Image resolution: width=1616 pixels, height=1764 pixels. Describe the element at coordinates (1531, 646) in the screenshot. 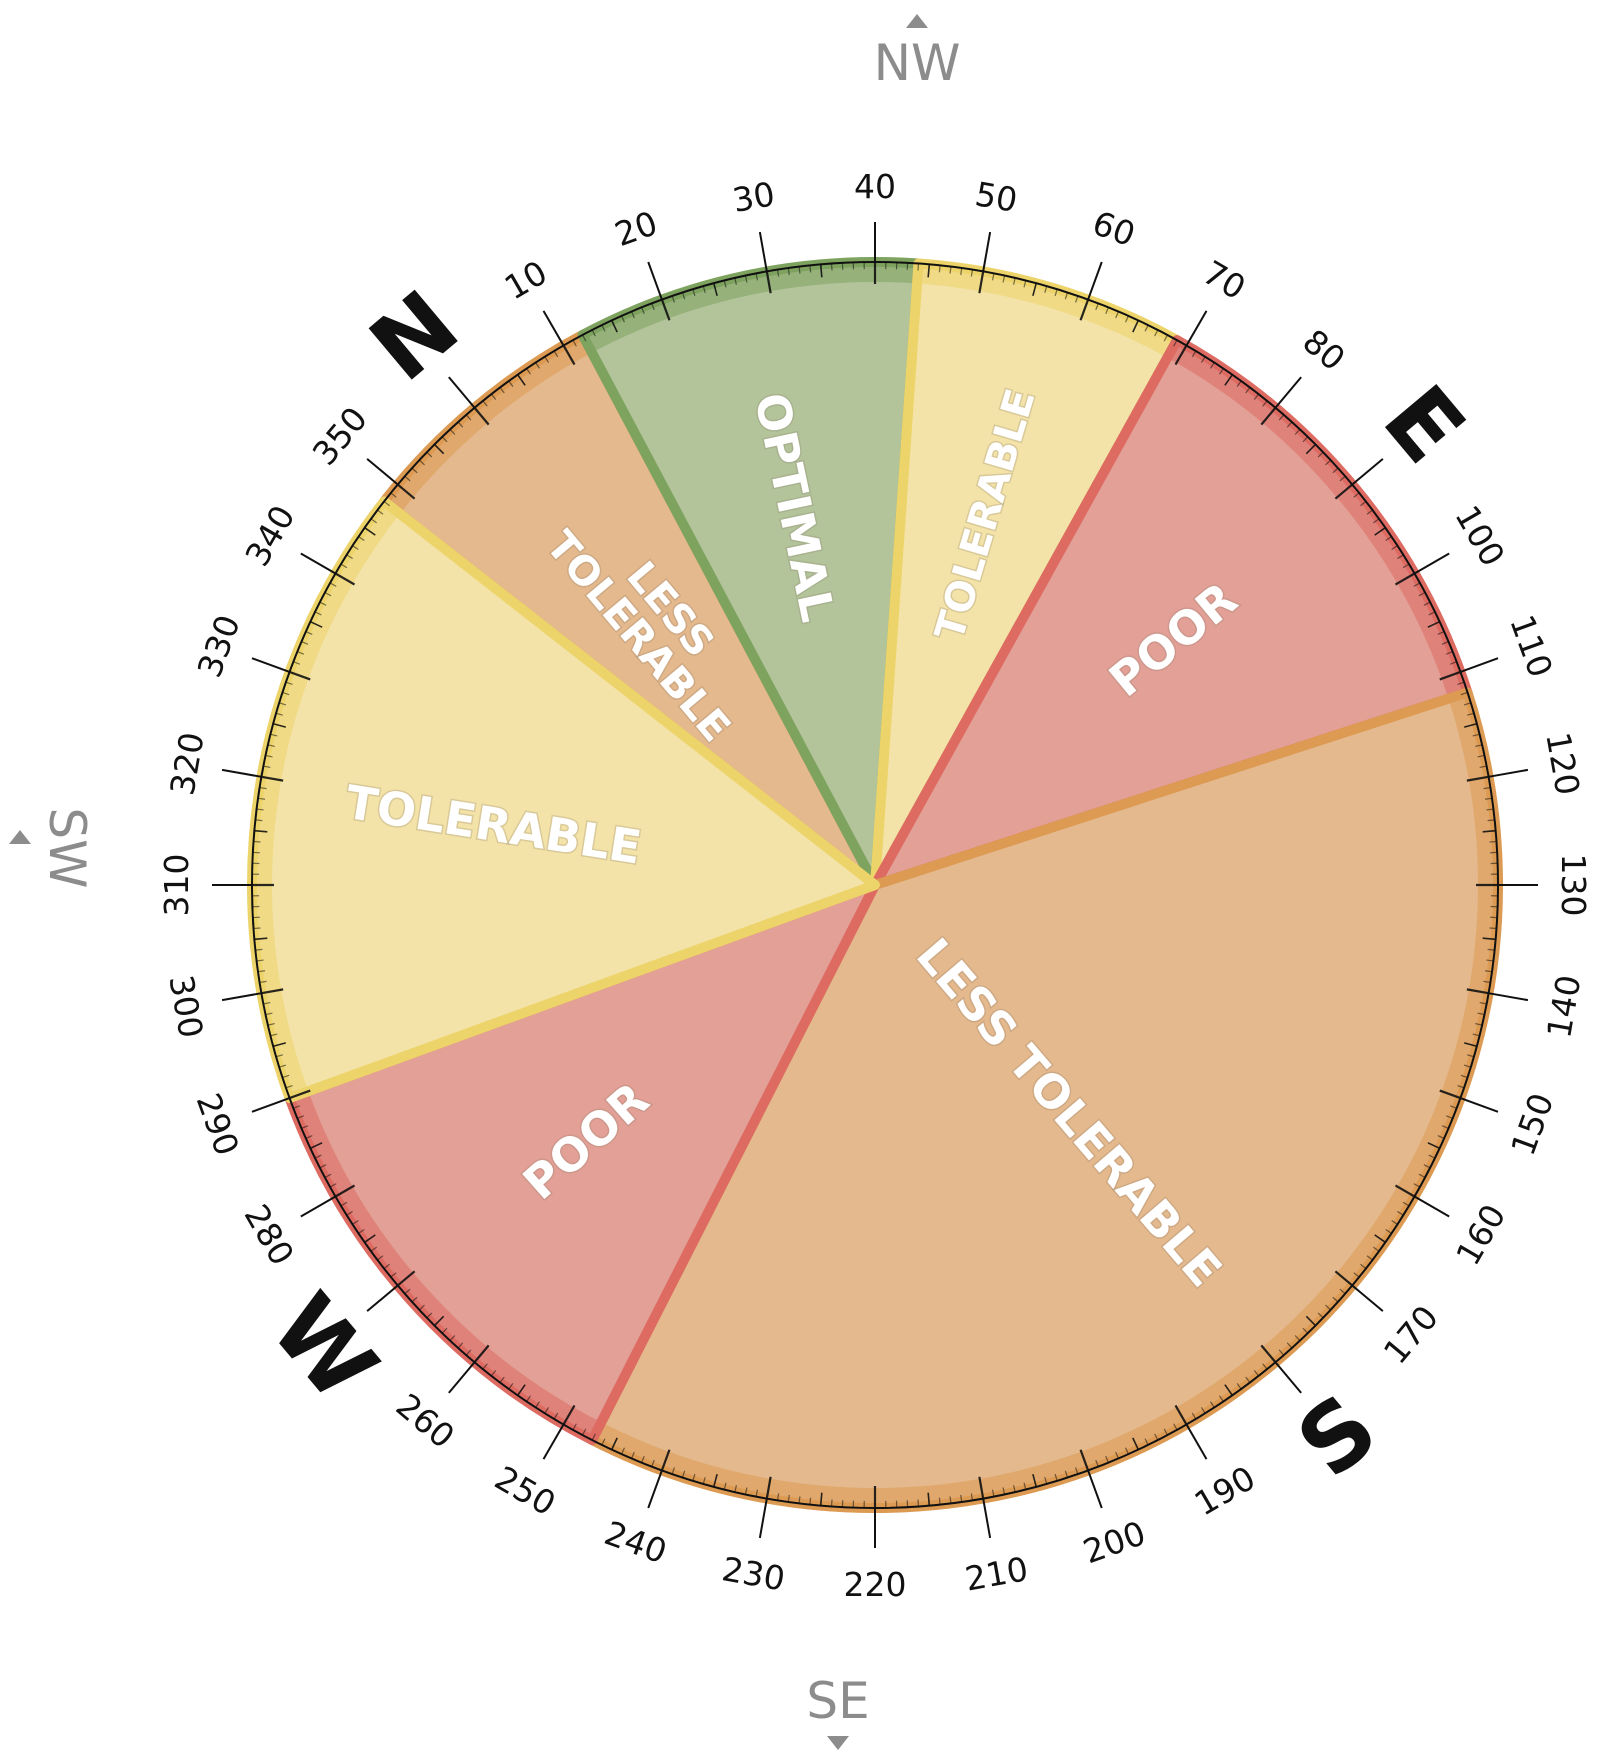

I see `degree-label-110: 110` at that location.